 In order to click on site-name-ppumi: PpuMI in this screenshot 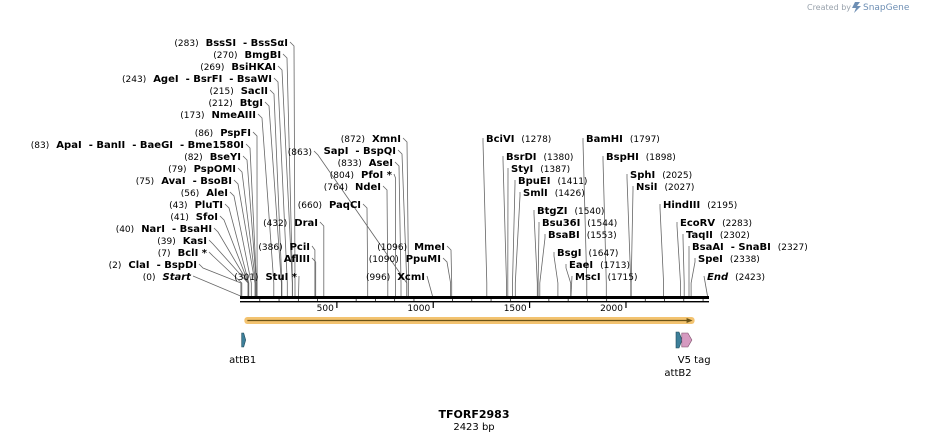, I will do `click(423, 259)`.